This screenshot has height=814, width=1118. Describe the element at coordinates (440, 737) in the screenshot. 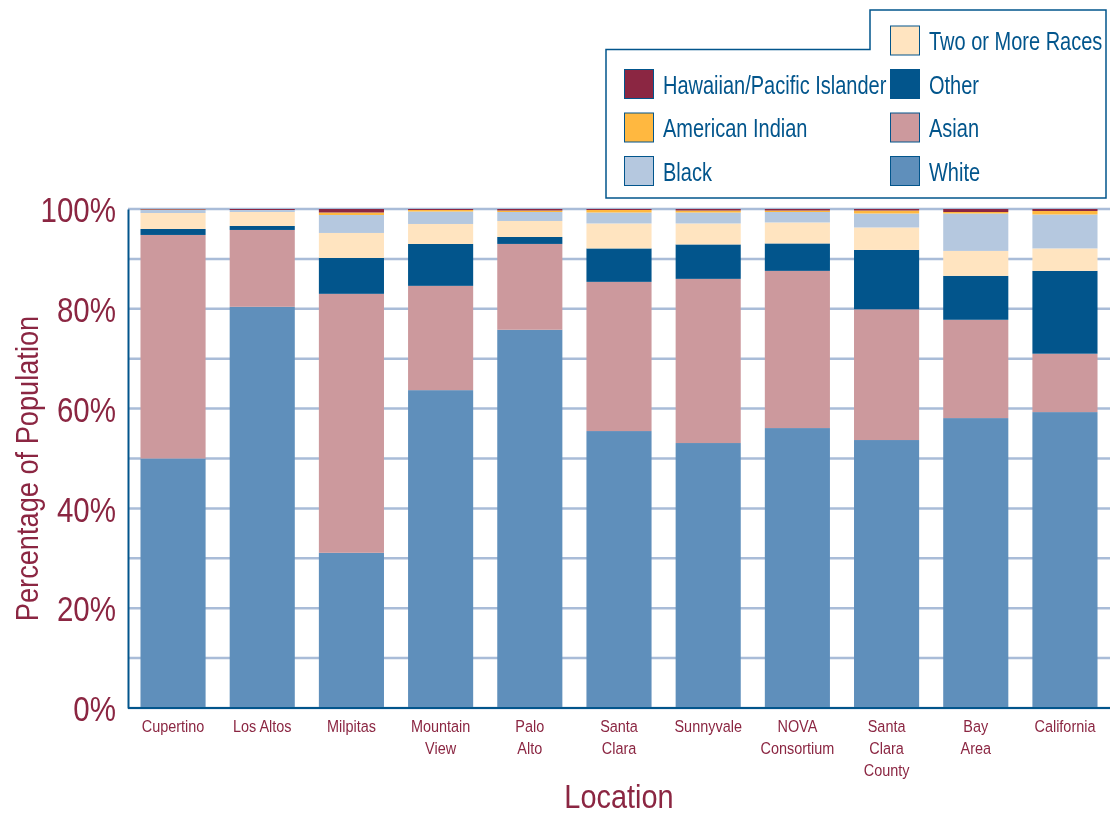

I see `x-tick-label: Mountain View` at that location.